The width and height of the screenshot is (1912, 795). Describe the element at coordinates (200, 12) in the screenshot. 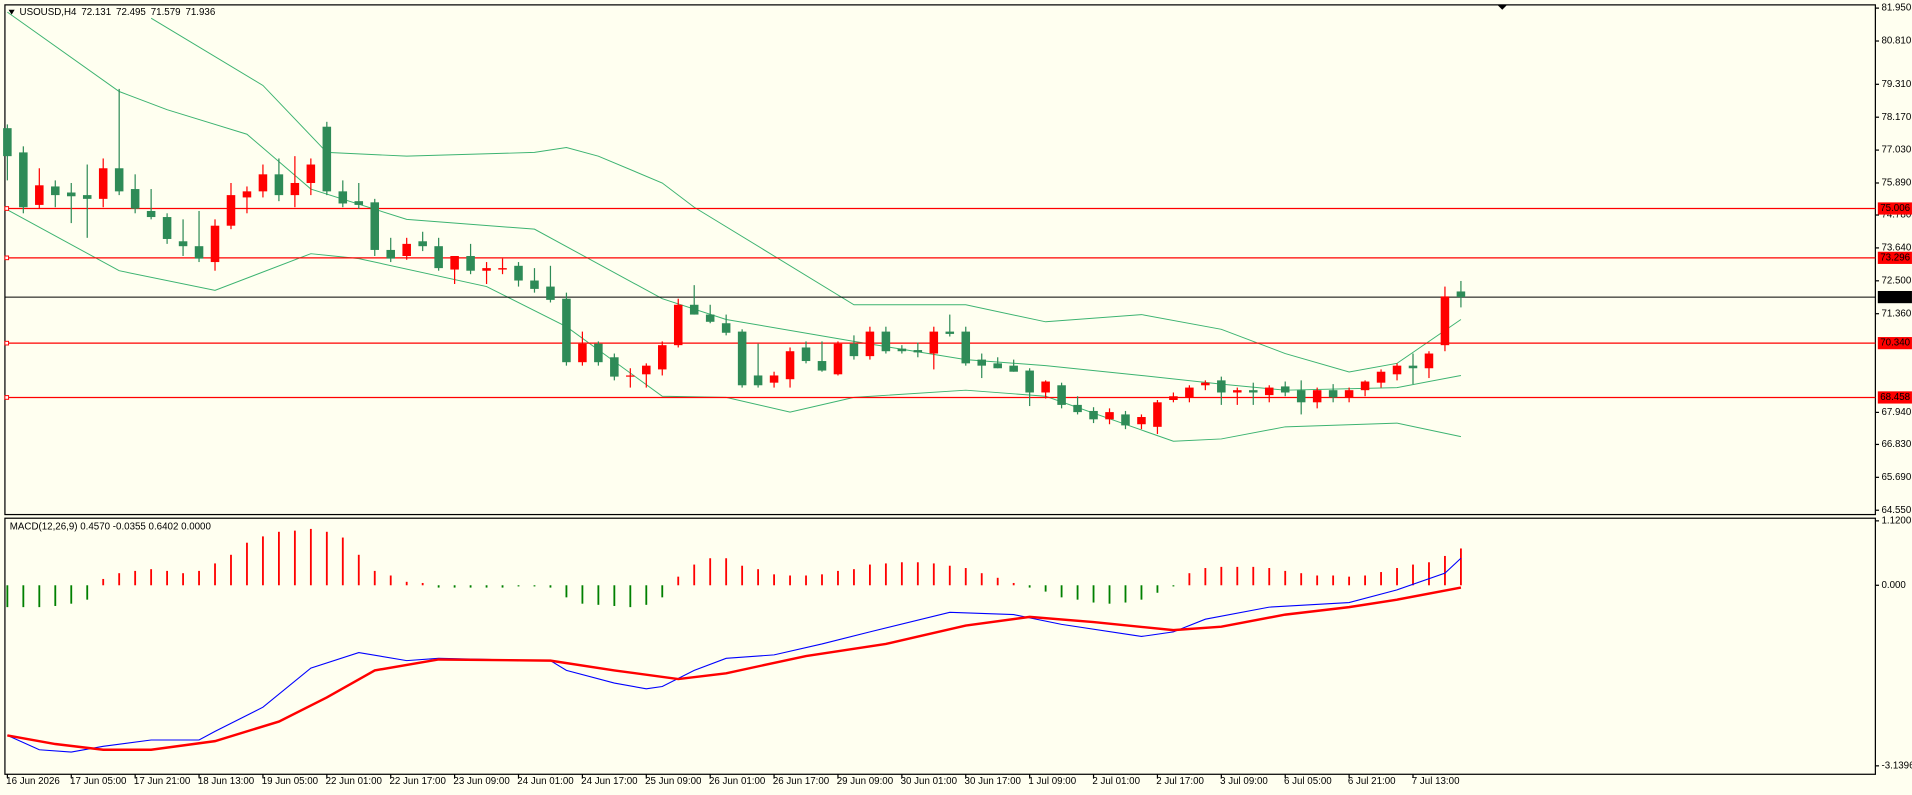

I see `last-close: 71.936` at that location.